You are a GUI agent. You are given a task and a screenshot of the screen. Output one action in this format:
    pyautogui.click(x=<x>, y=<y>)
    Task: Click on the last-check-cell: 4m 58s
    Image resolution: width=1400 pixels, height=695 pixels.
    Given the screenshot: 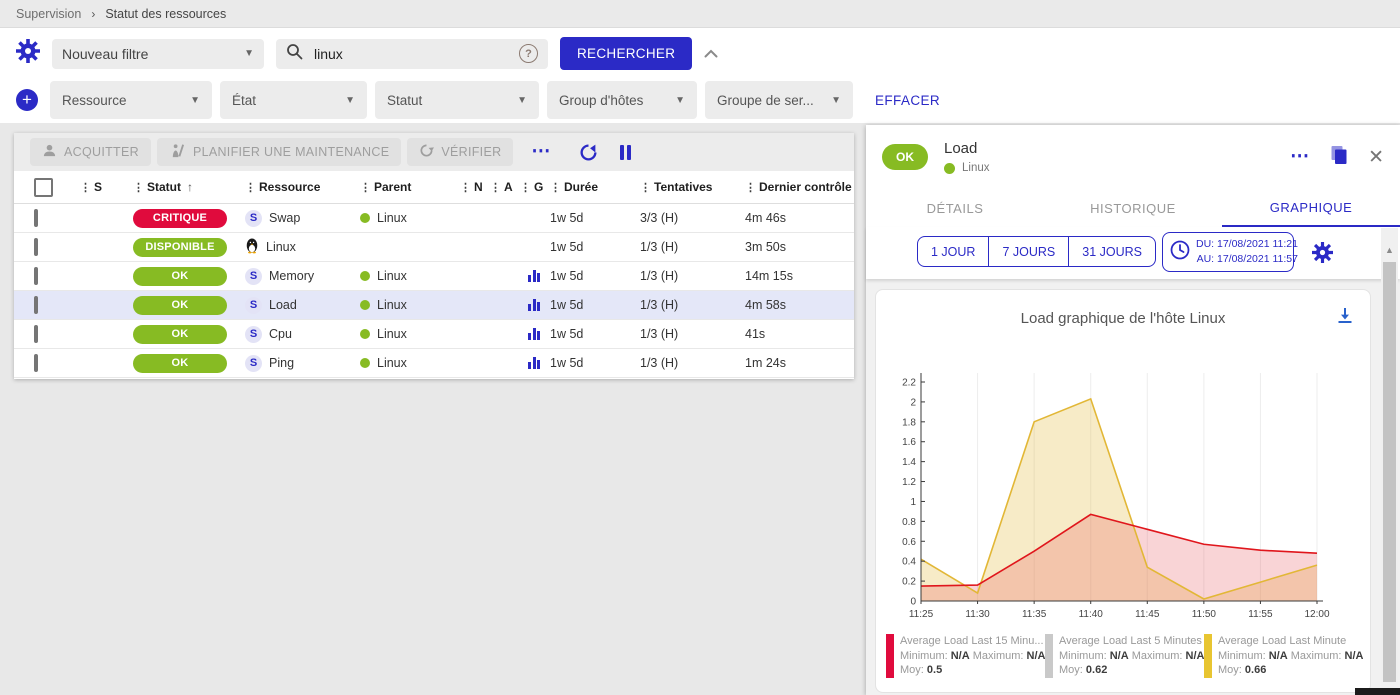 What is the action you would take?
    pyautogui.click(x=765, y=305)
    